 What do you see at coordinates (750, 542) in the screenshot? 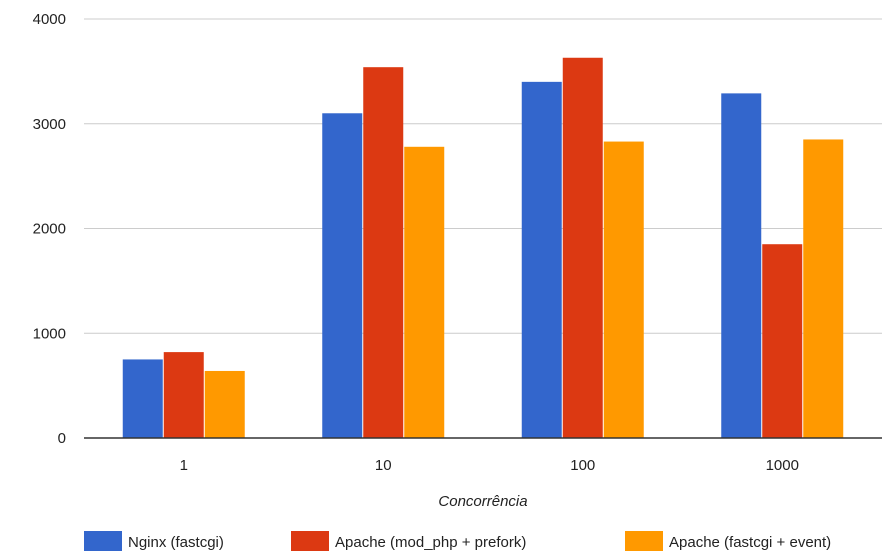
I see `legend-label: Apache (fastcgi + event)` at bounding box center [750, 542].